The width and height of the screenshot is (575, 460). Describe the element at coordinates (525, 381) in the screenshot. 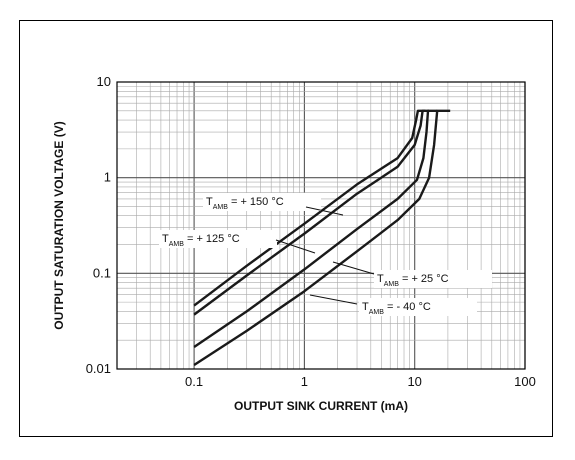

I see `x-tick-label: 100` at that location.